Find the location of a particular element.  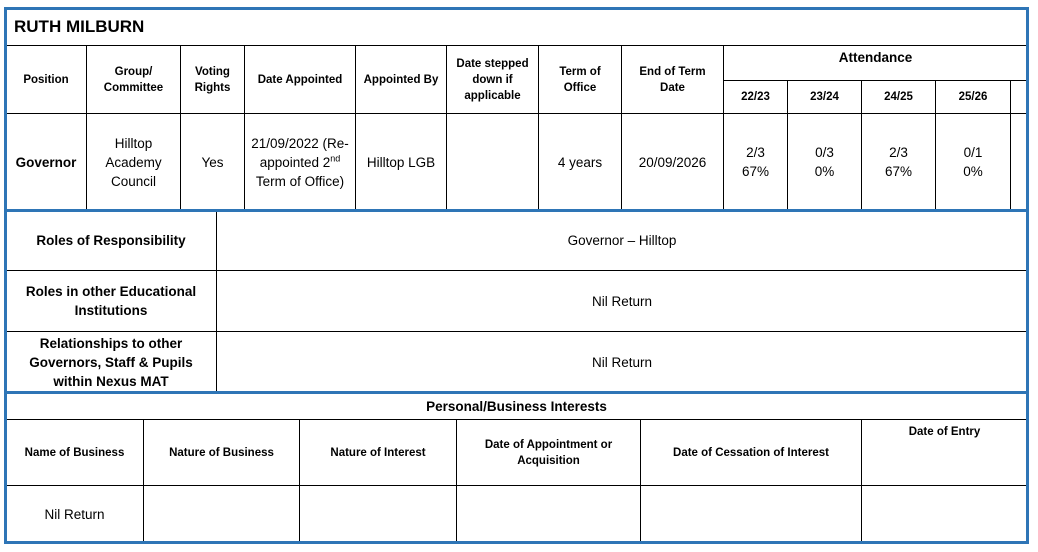

role-value-content: Nil Return is located at coordinates (622, 362).